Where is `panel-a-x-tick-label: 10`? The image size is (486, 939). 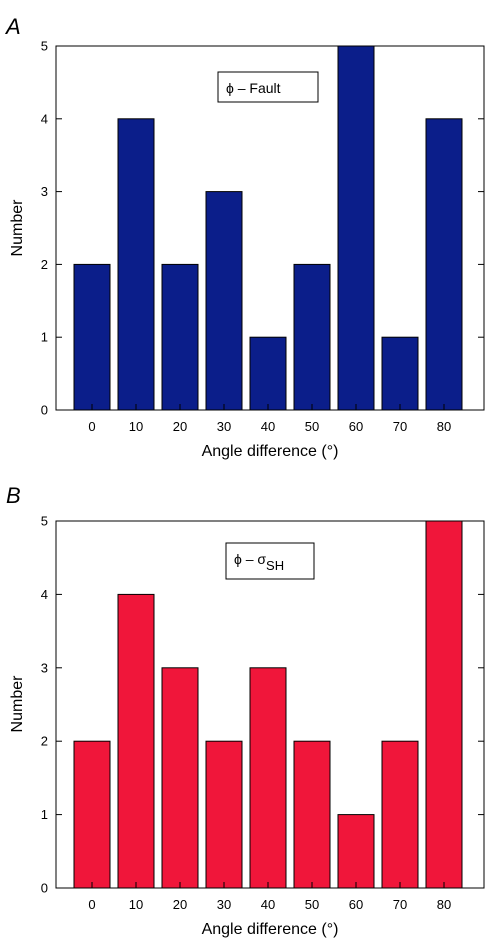
panel-a-x-tick-label: 10 is located at coordinates (136, 426).